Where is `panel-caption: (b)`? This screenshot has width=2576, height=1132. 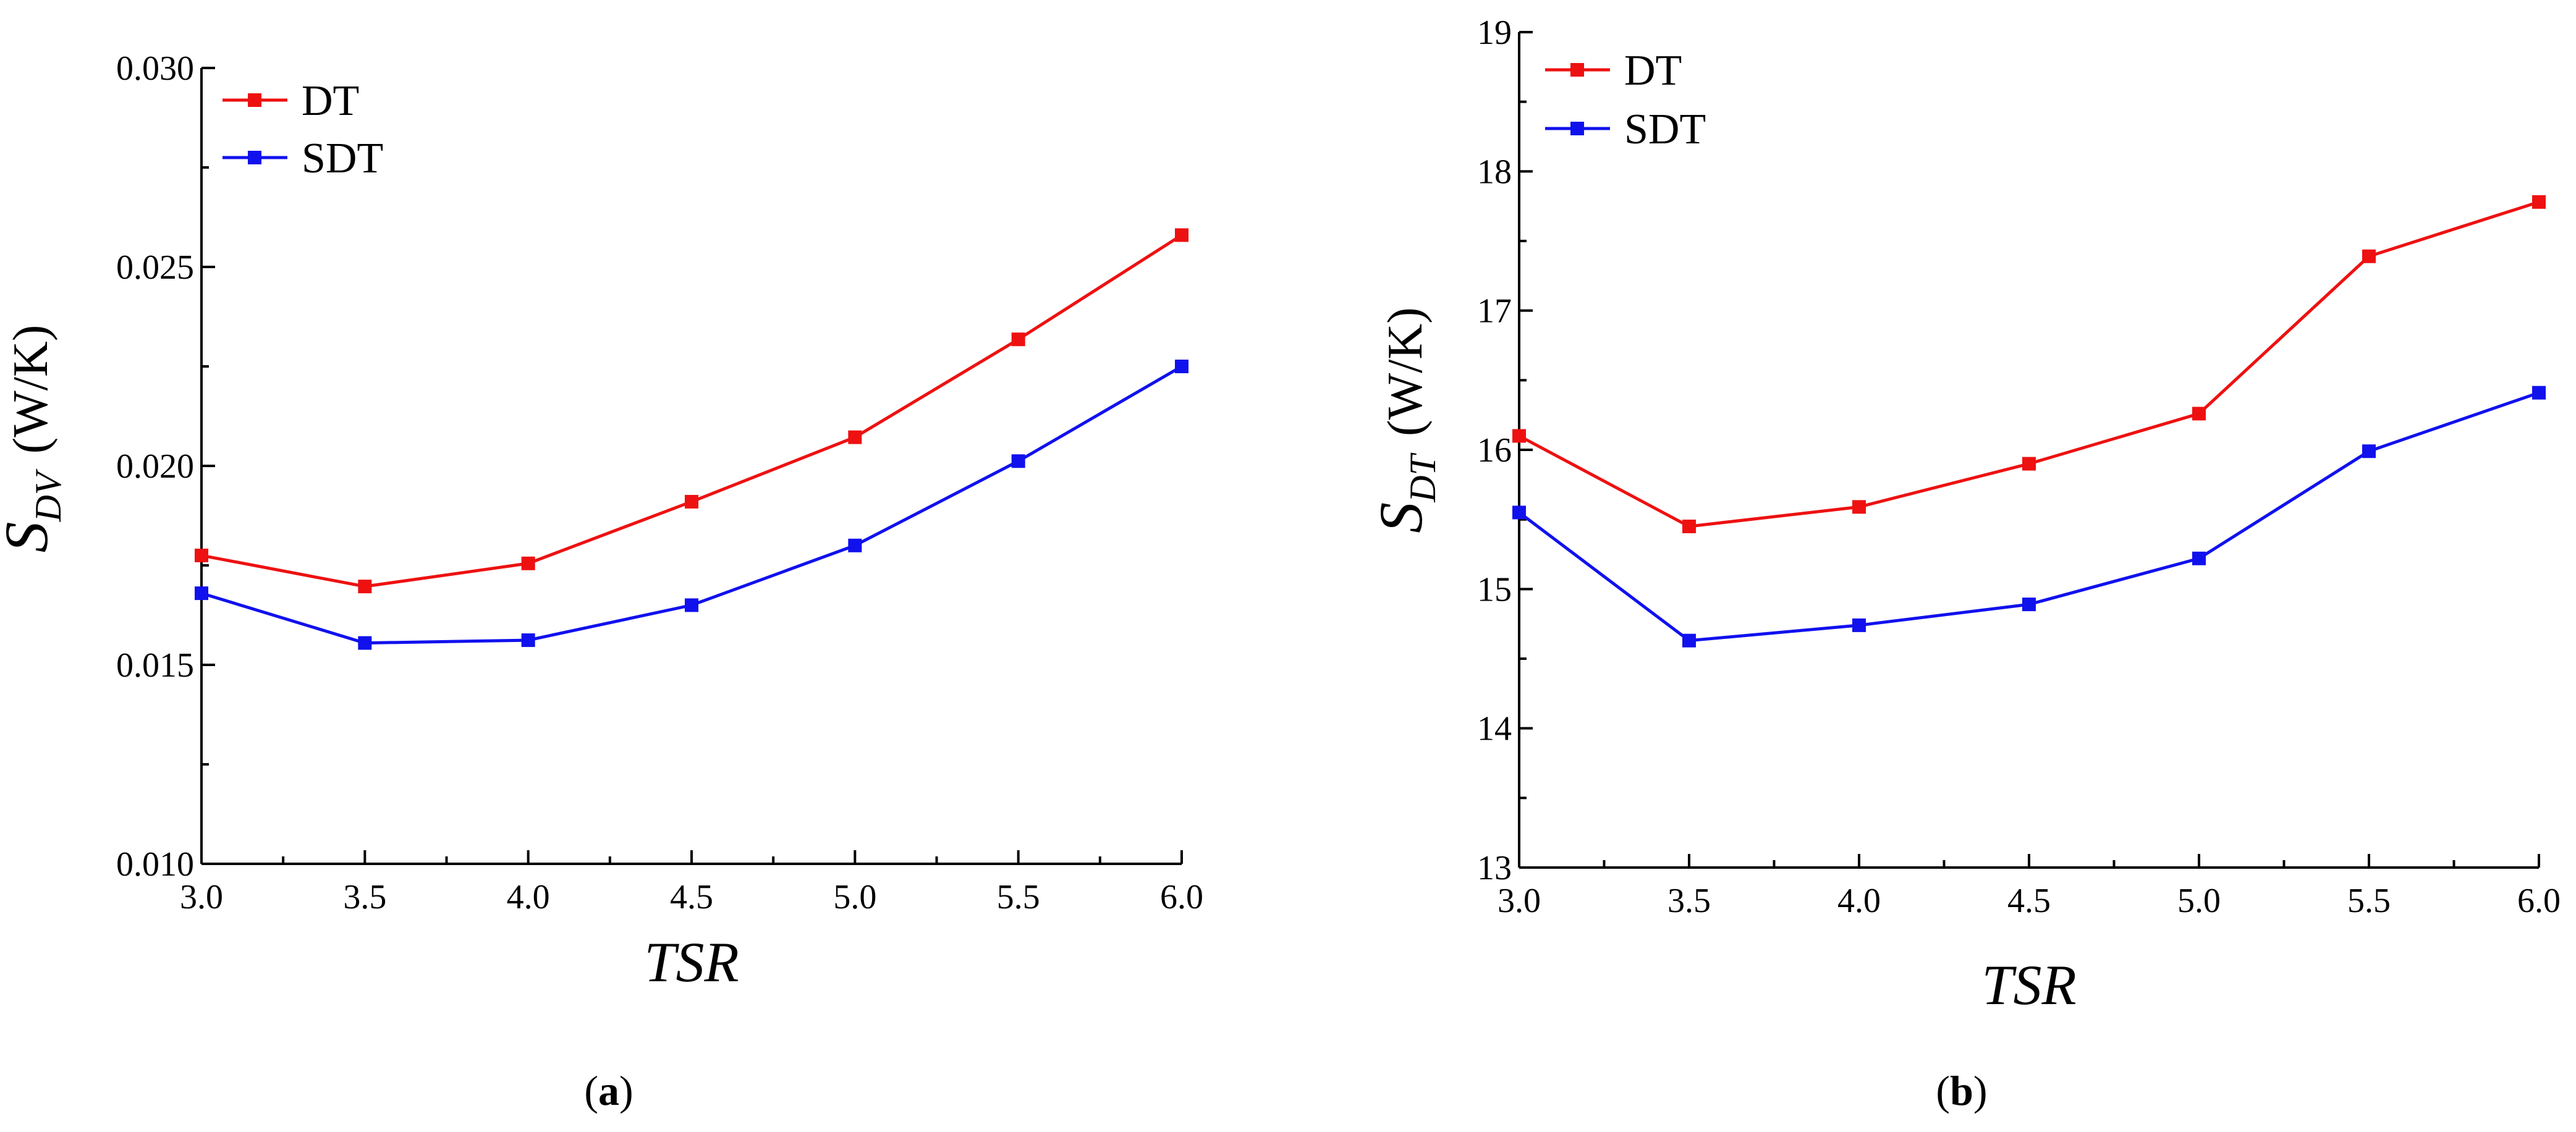
panel-caption: (b) is located at coordinates (1961, 1090).